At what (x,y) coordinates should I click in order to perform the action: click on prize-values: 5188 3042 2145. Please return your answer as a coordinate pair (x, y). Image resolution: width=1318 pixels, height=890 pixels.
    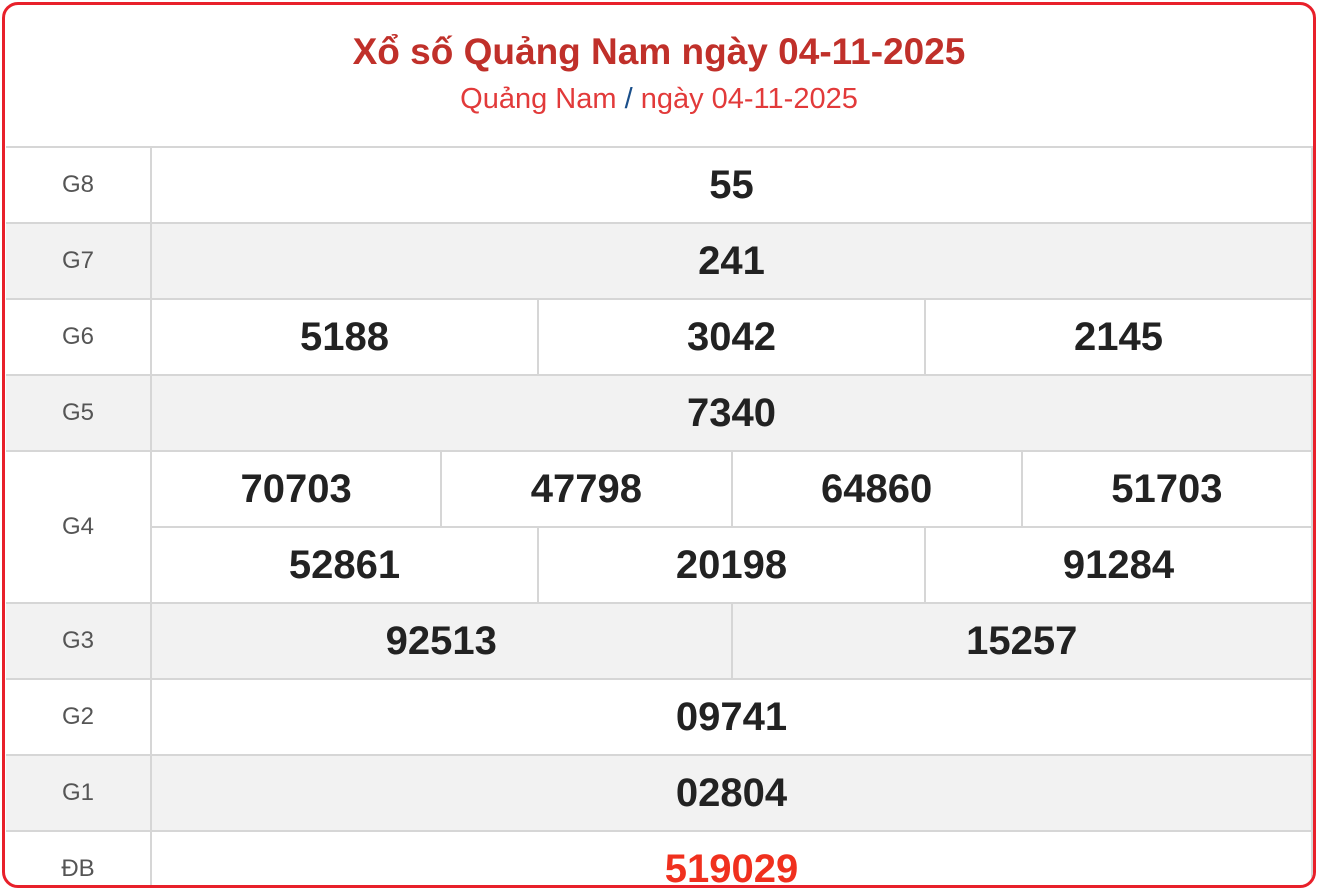
    Looking at the image, I should click on (731, 337).